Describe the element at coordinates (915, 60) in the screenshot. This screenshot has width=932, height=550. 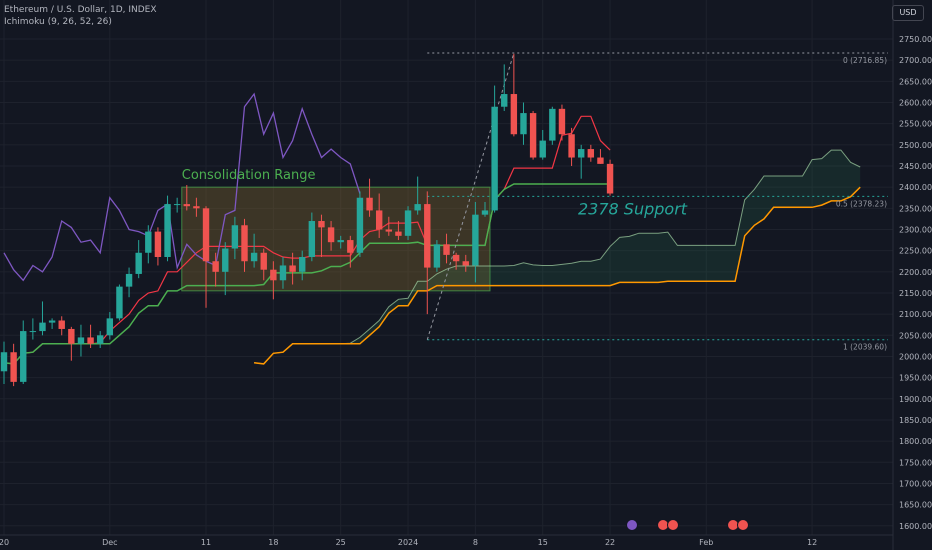
I see `price-tick-label: 2700.00` at that location.